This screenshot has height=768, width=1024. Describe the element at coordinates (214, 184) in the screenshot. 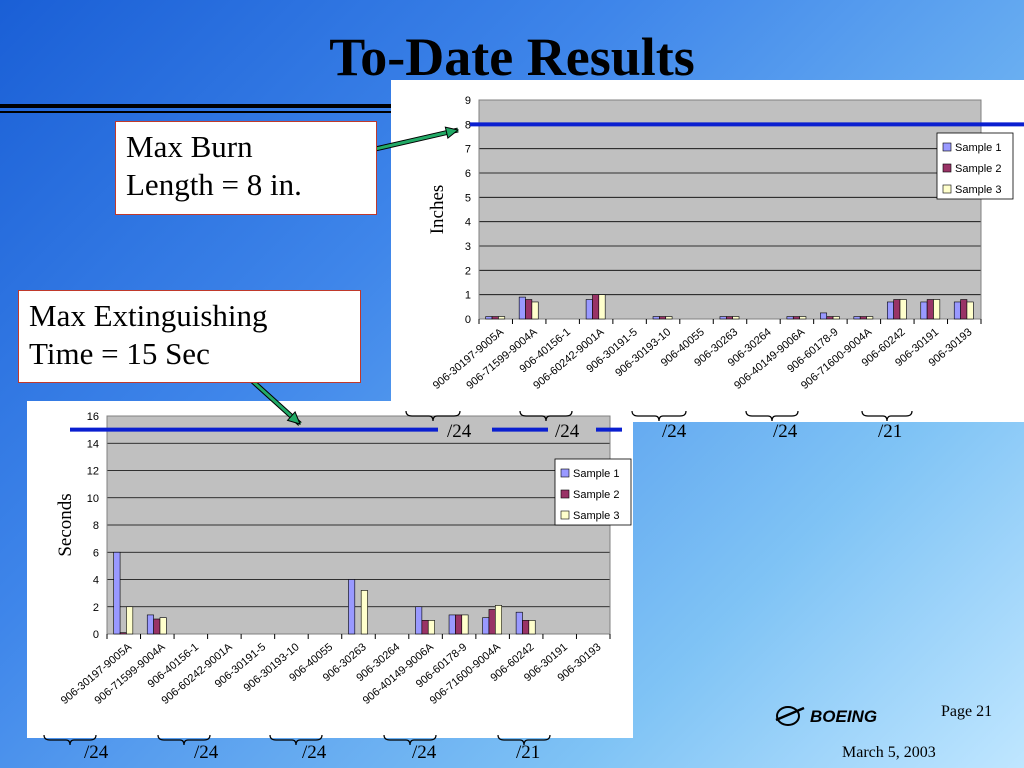

I see `callout-burn-line2: Length = 8 in.` at that location.